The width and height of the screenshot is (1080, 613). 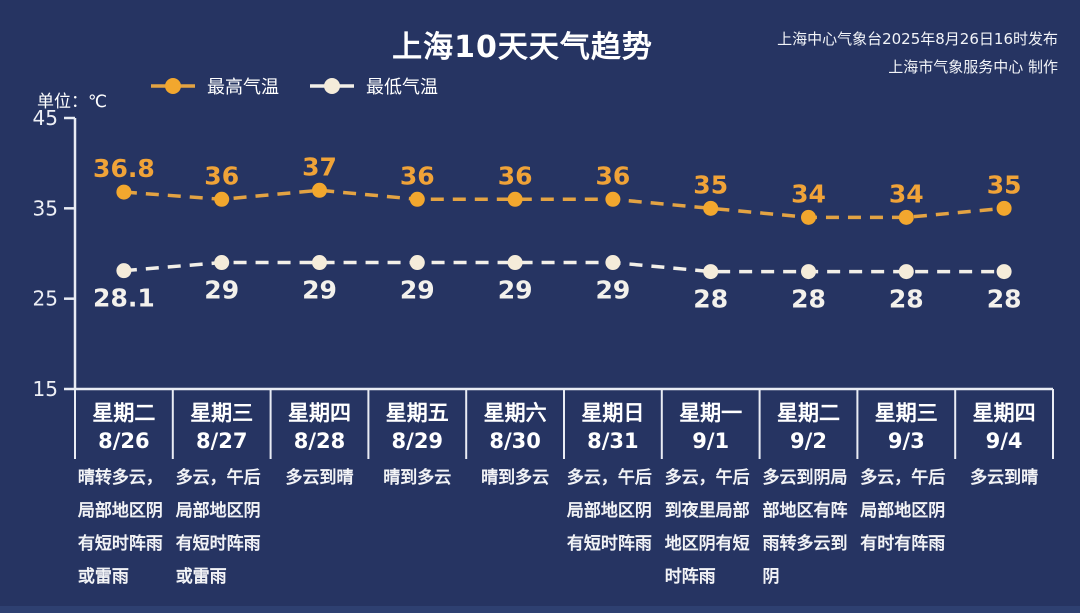 I want to click on date-label: 8/27, so click(x=221, y=441).